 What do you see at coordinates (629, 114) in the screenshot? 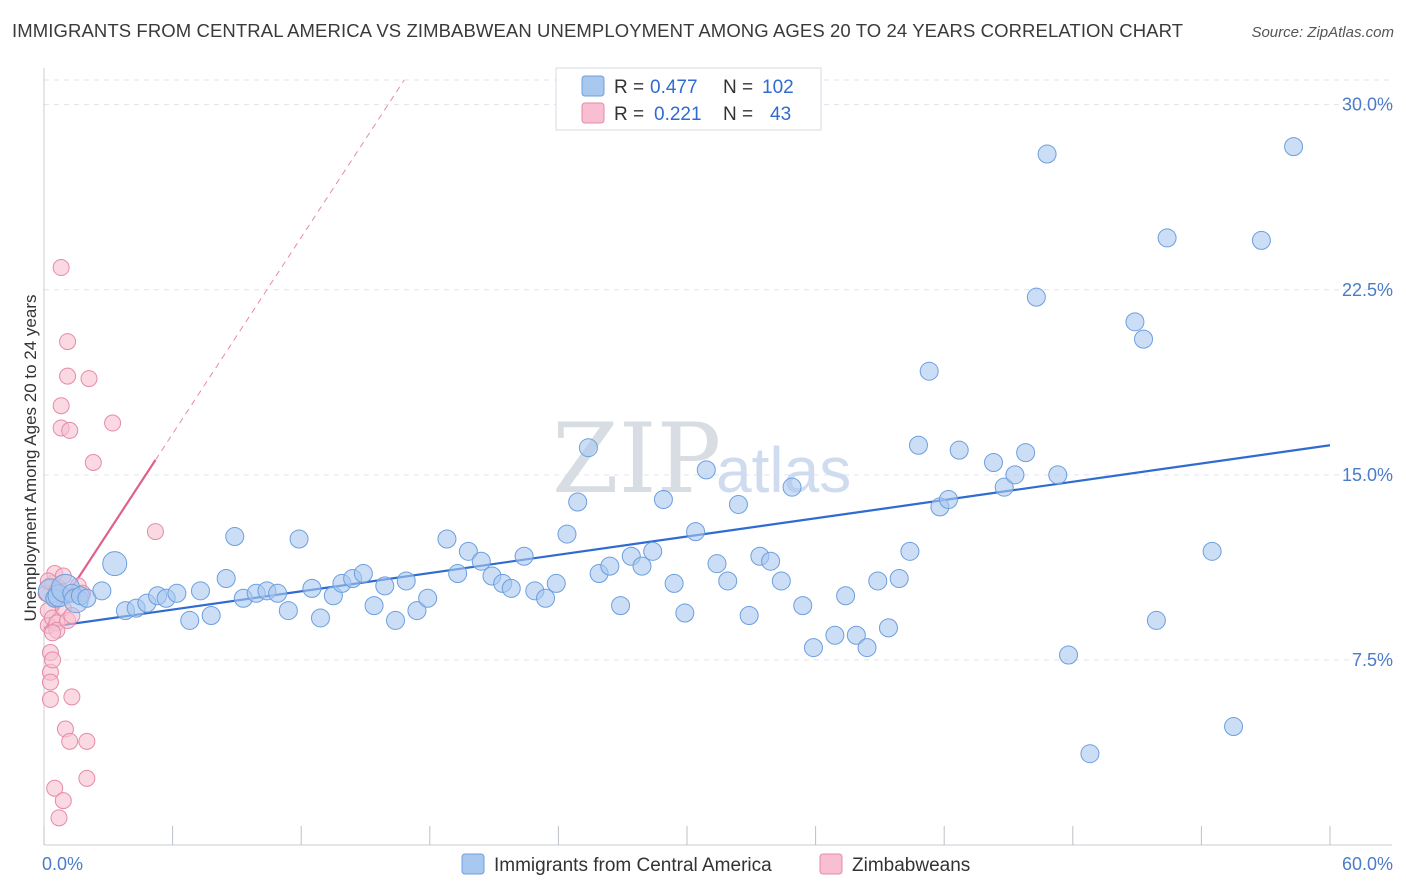
I see `legend-r-label-2: R =` at bounding box center [629, 114].